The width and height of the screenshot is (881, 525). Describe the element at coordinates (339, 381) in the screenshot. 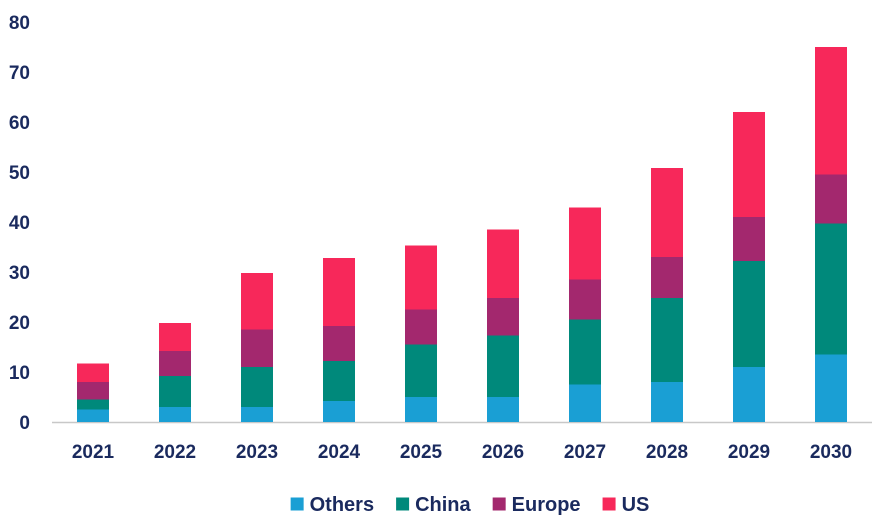

I see `bar-china-2024` at that location.